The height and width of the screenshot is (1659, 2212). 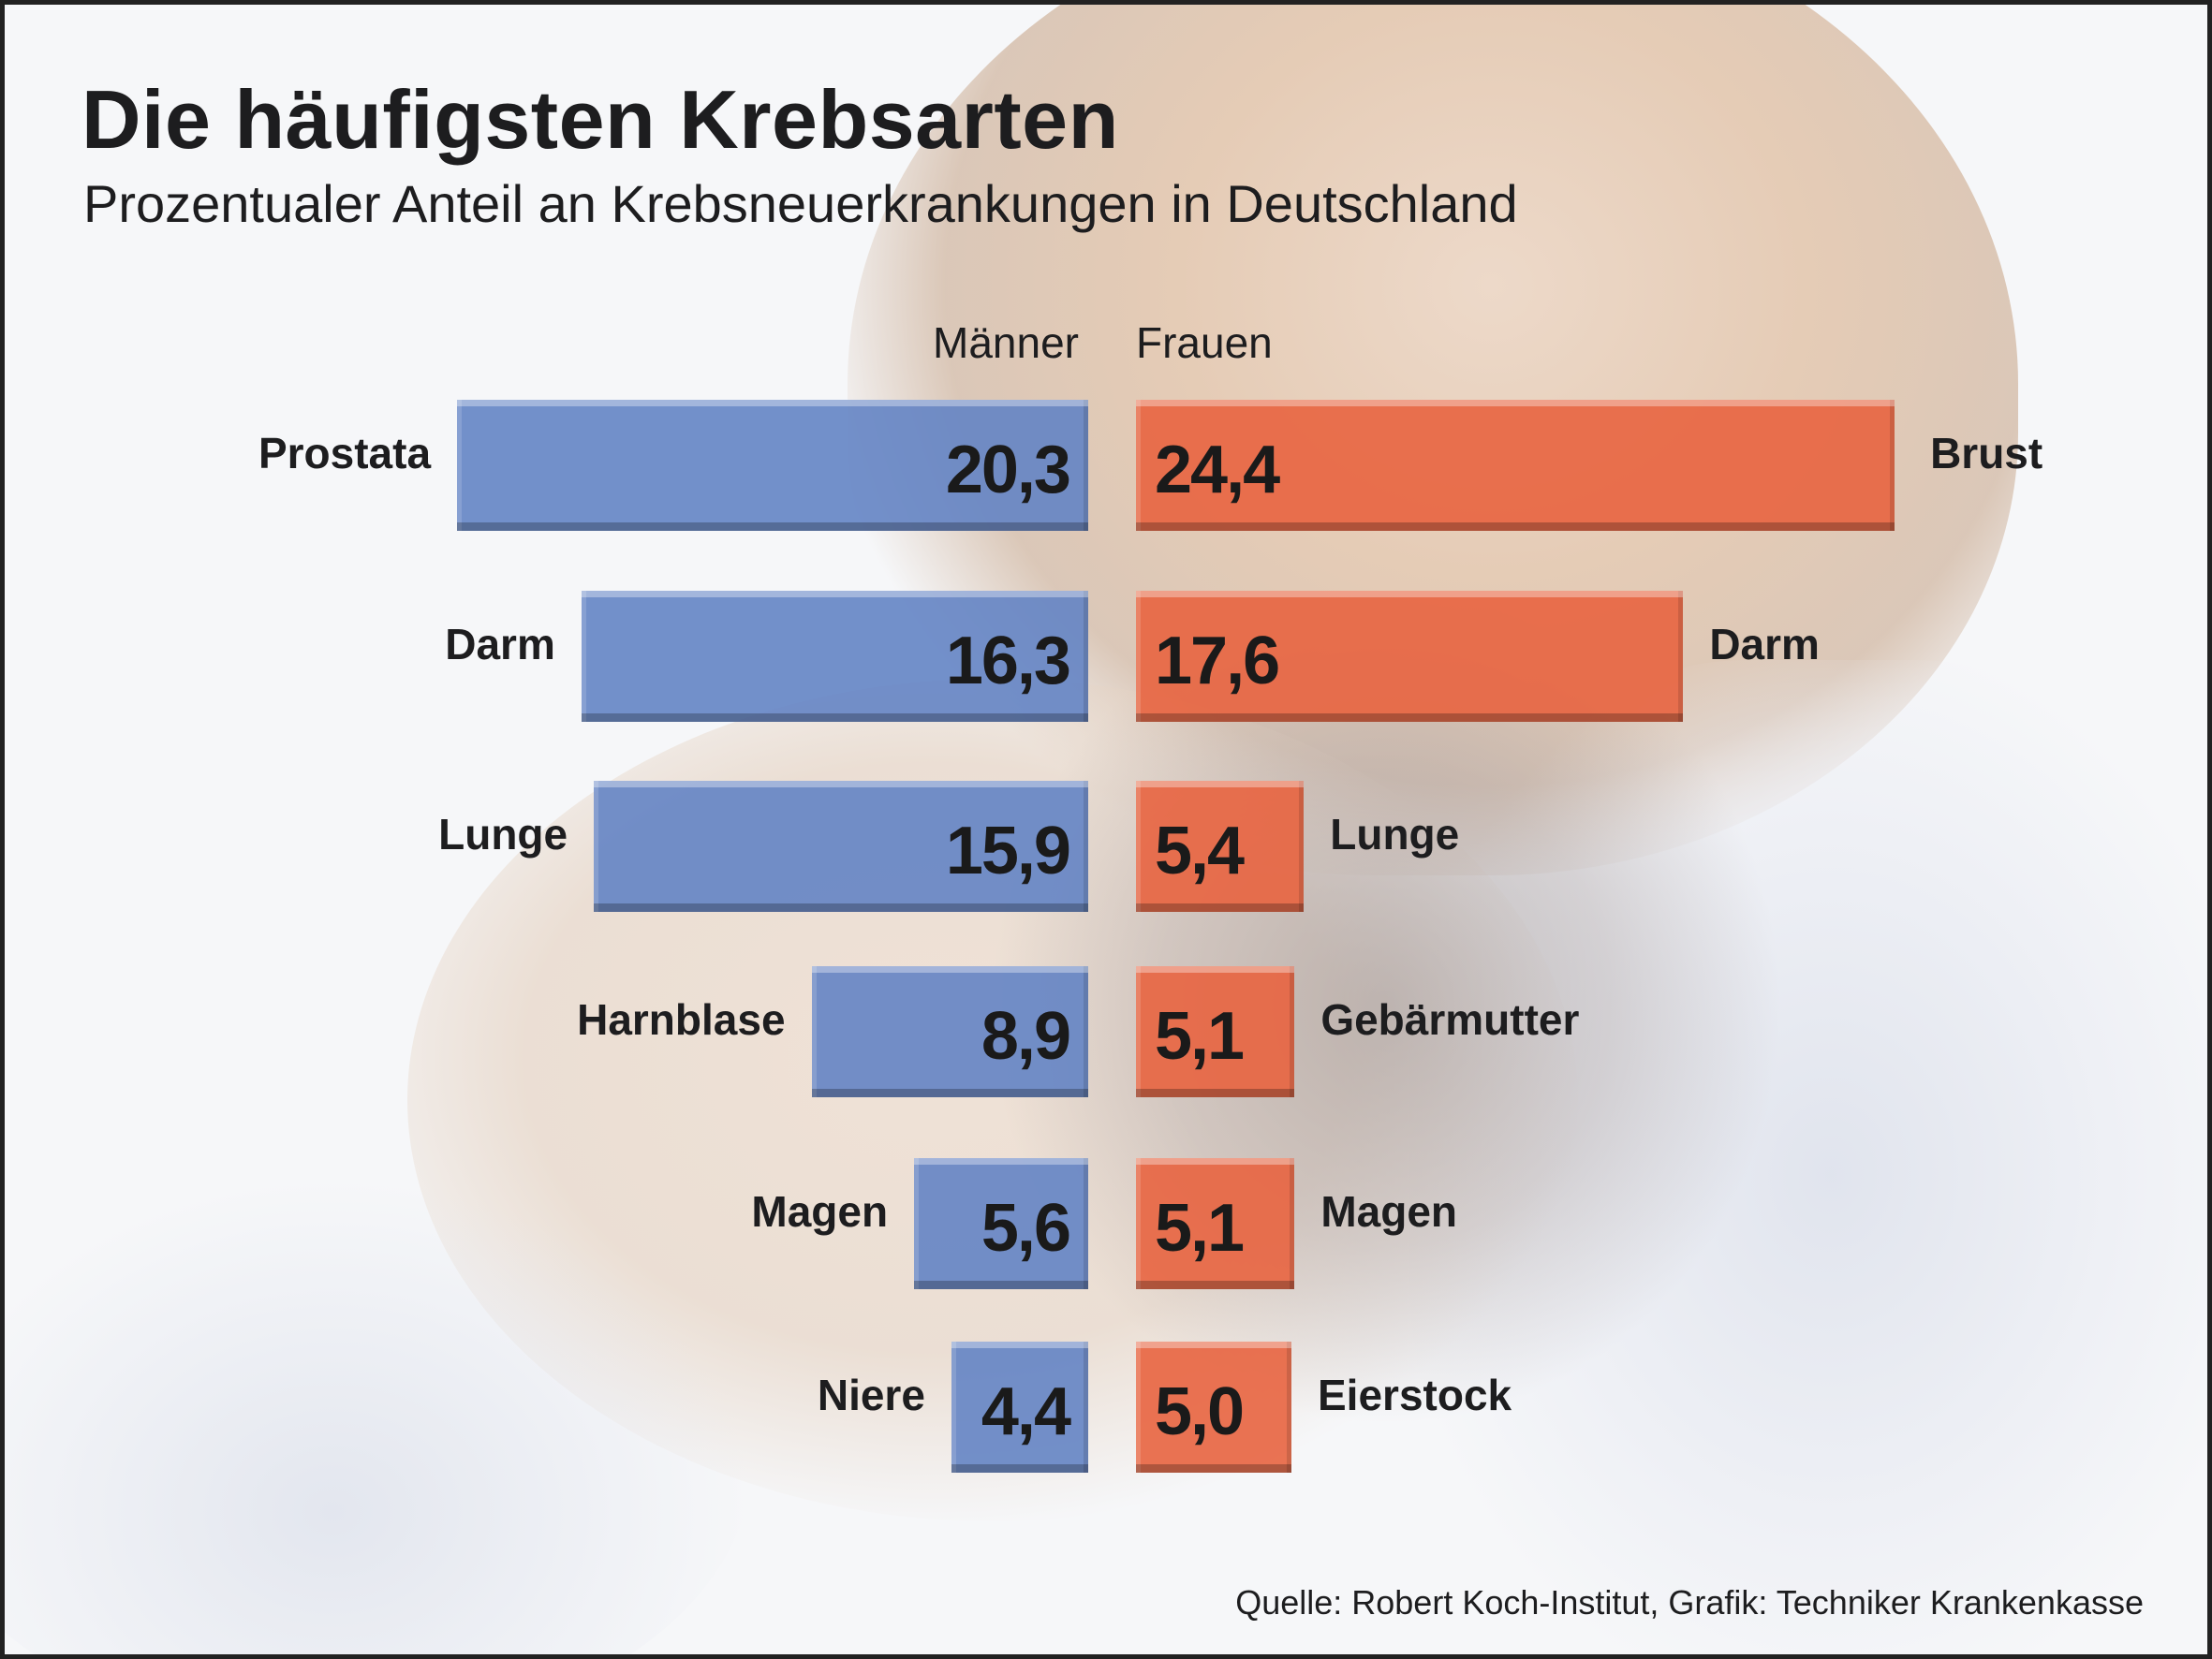 What do you see at coordinates (1217, 470) in the screenshot?
I see `data-label: 24,4` at bounding box center [1217, 470].